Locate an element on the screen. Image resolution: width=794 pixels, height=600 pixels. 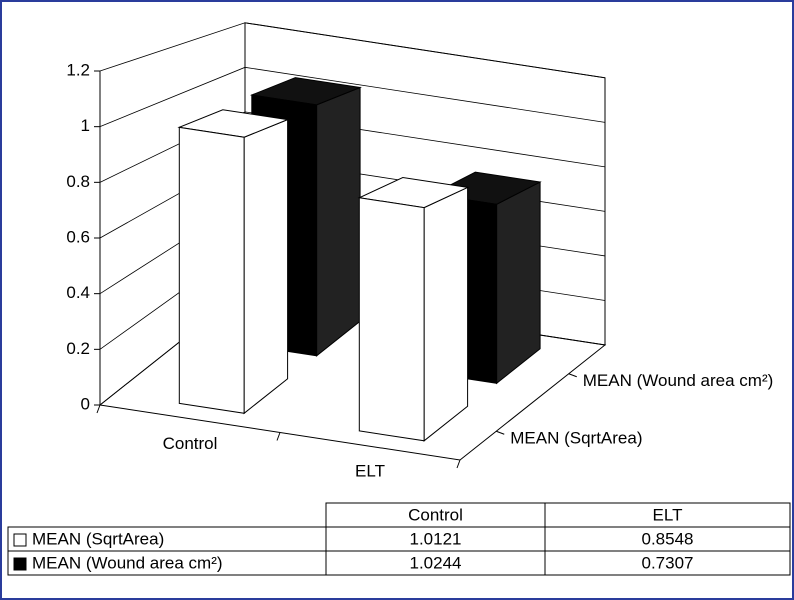
y-tick-label: 0.8 is located at coordinates (78, 181).